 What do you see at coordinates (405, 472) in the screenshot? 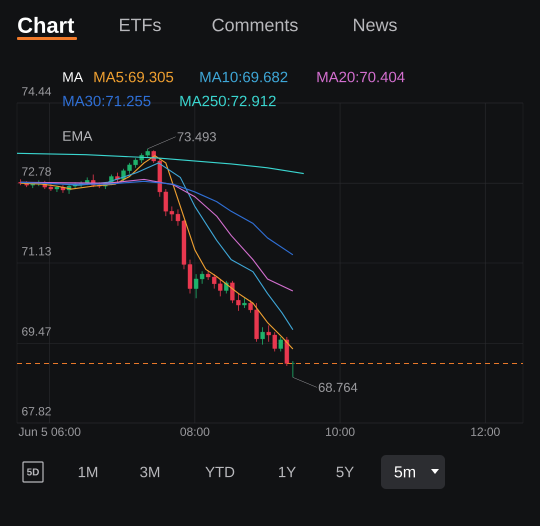
I see `text: 5m` at bounding box center [405, 472].